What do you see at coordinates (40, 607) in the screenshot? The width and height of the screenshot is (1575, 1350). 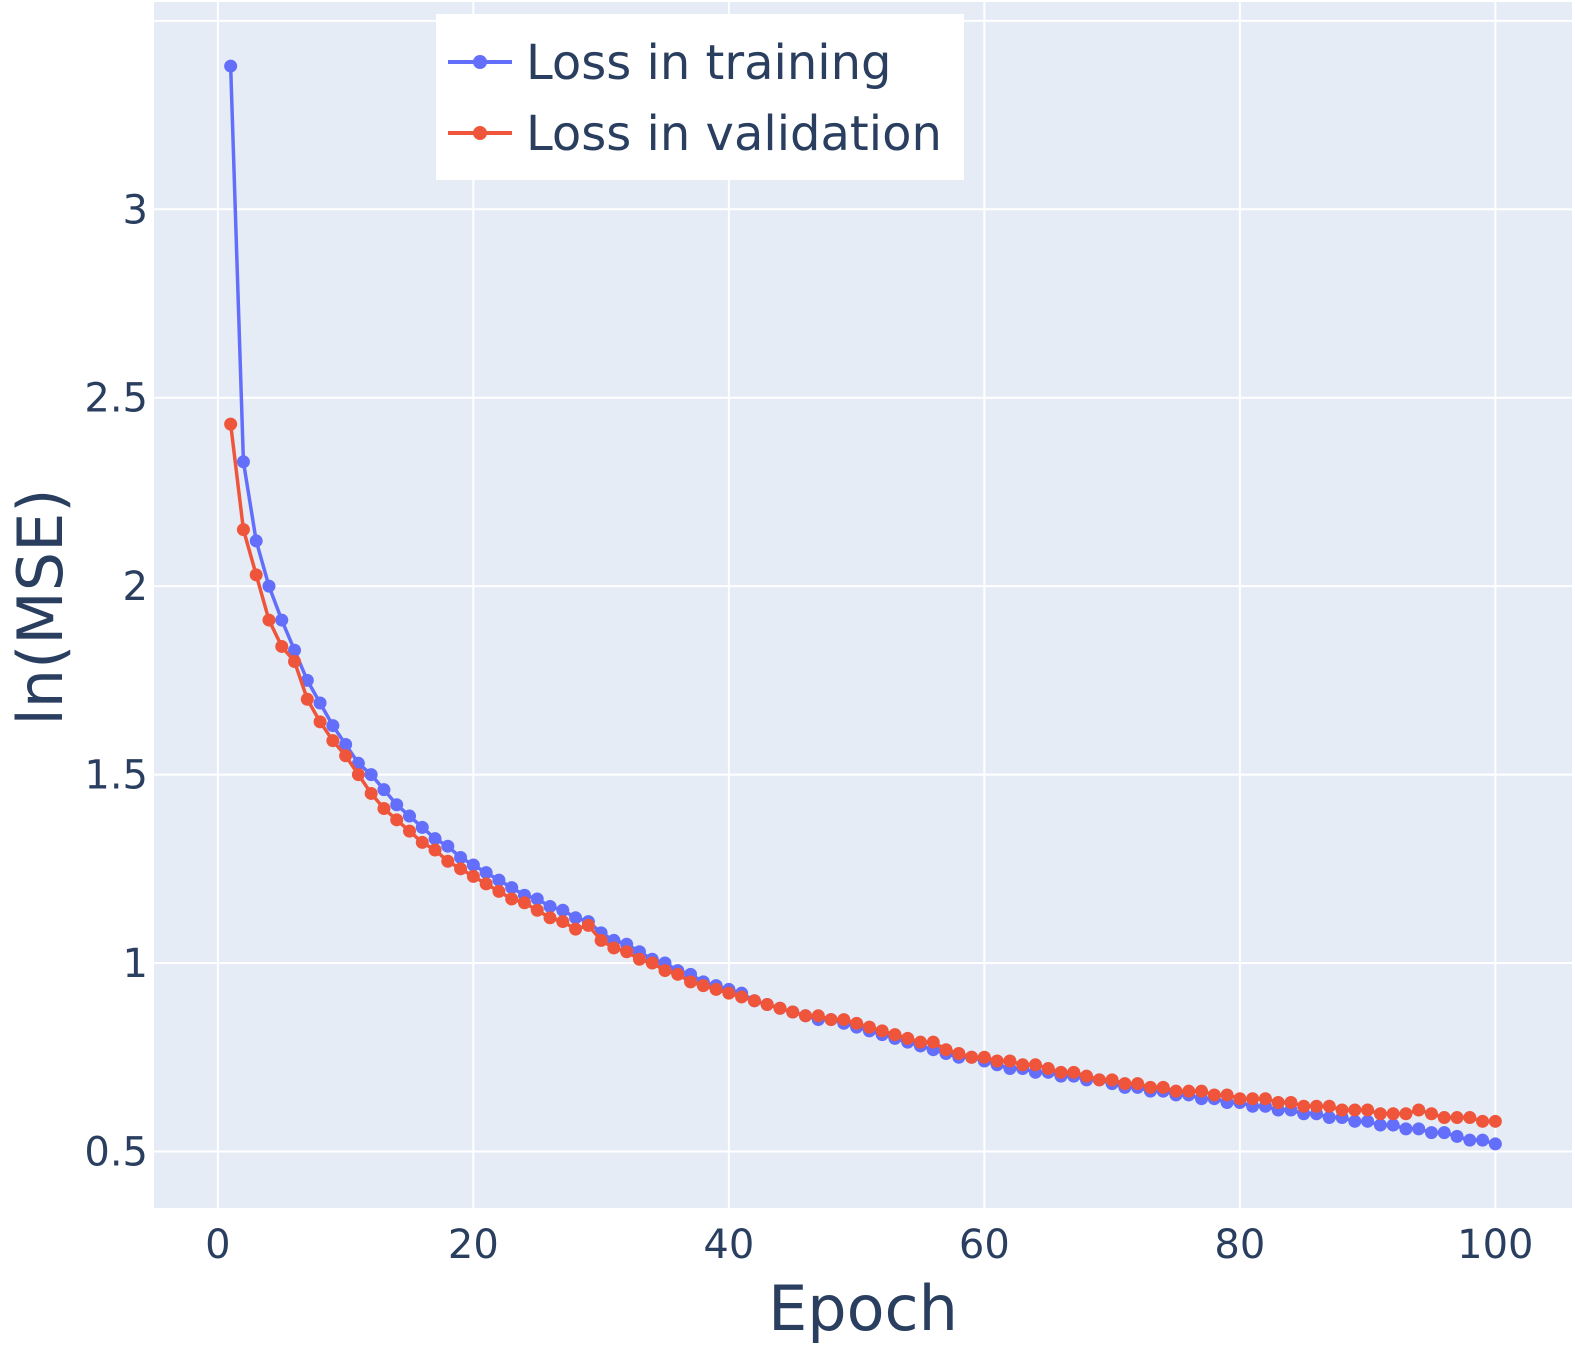 I see `y-axis-title: ln(MSE)` at bounding box center [40, 607].